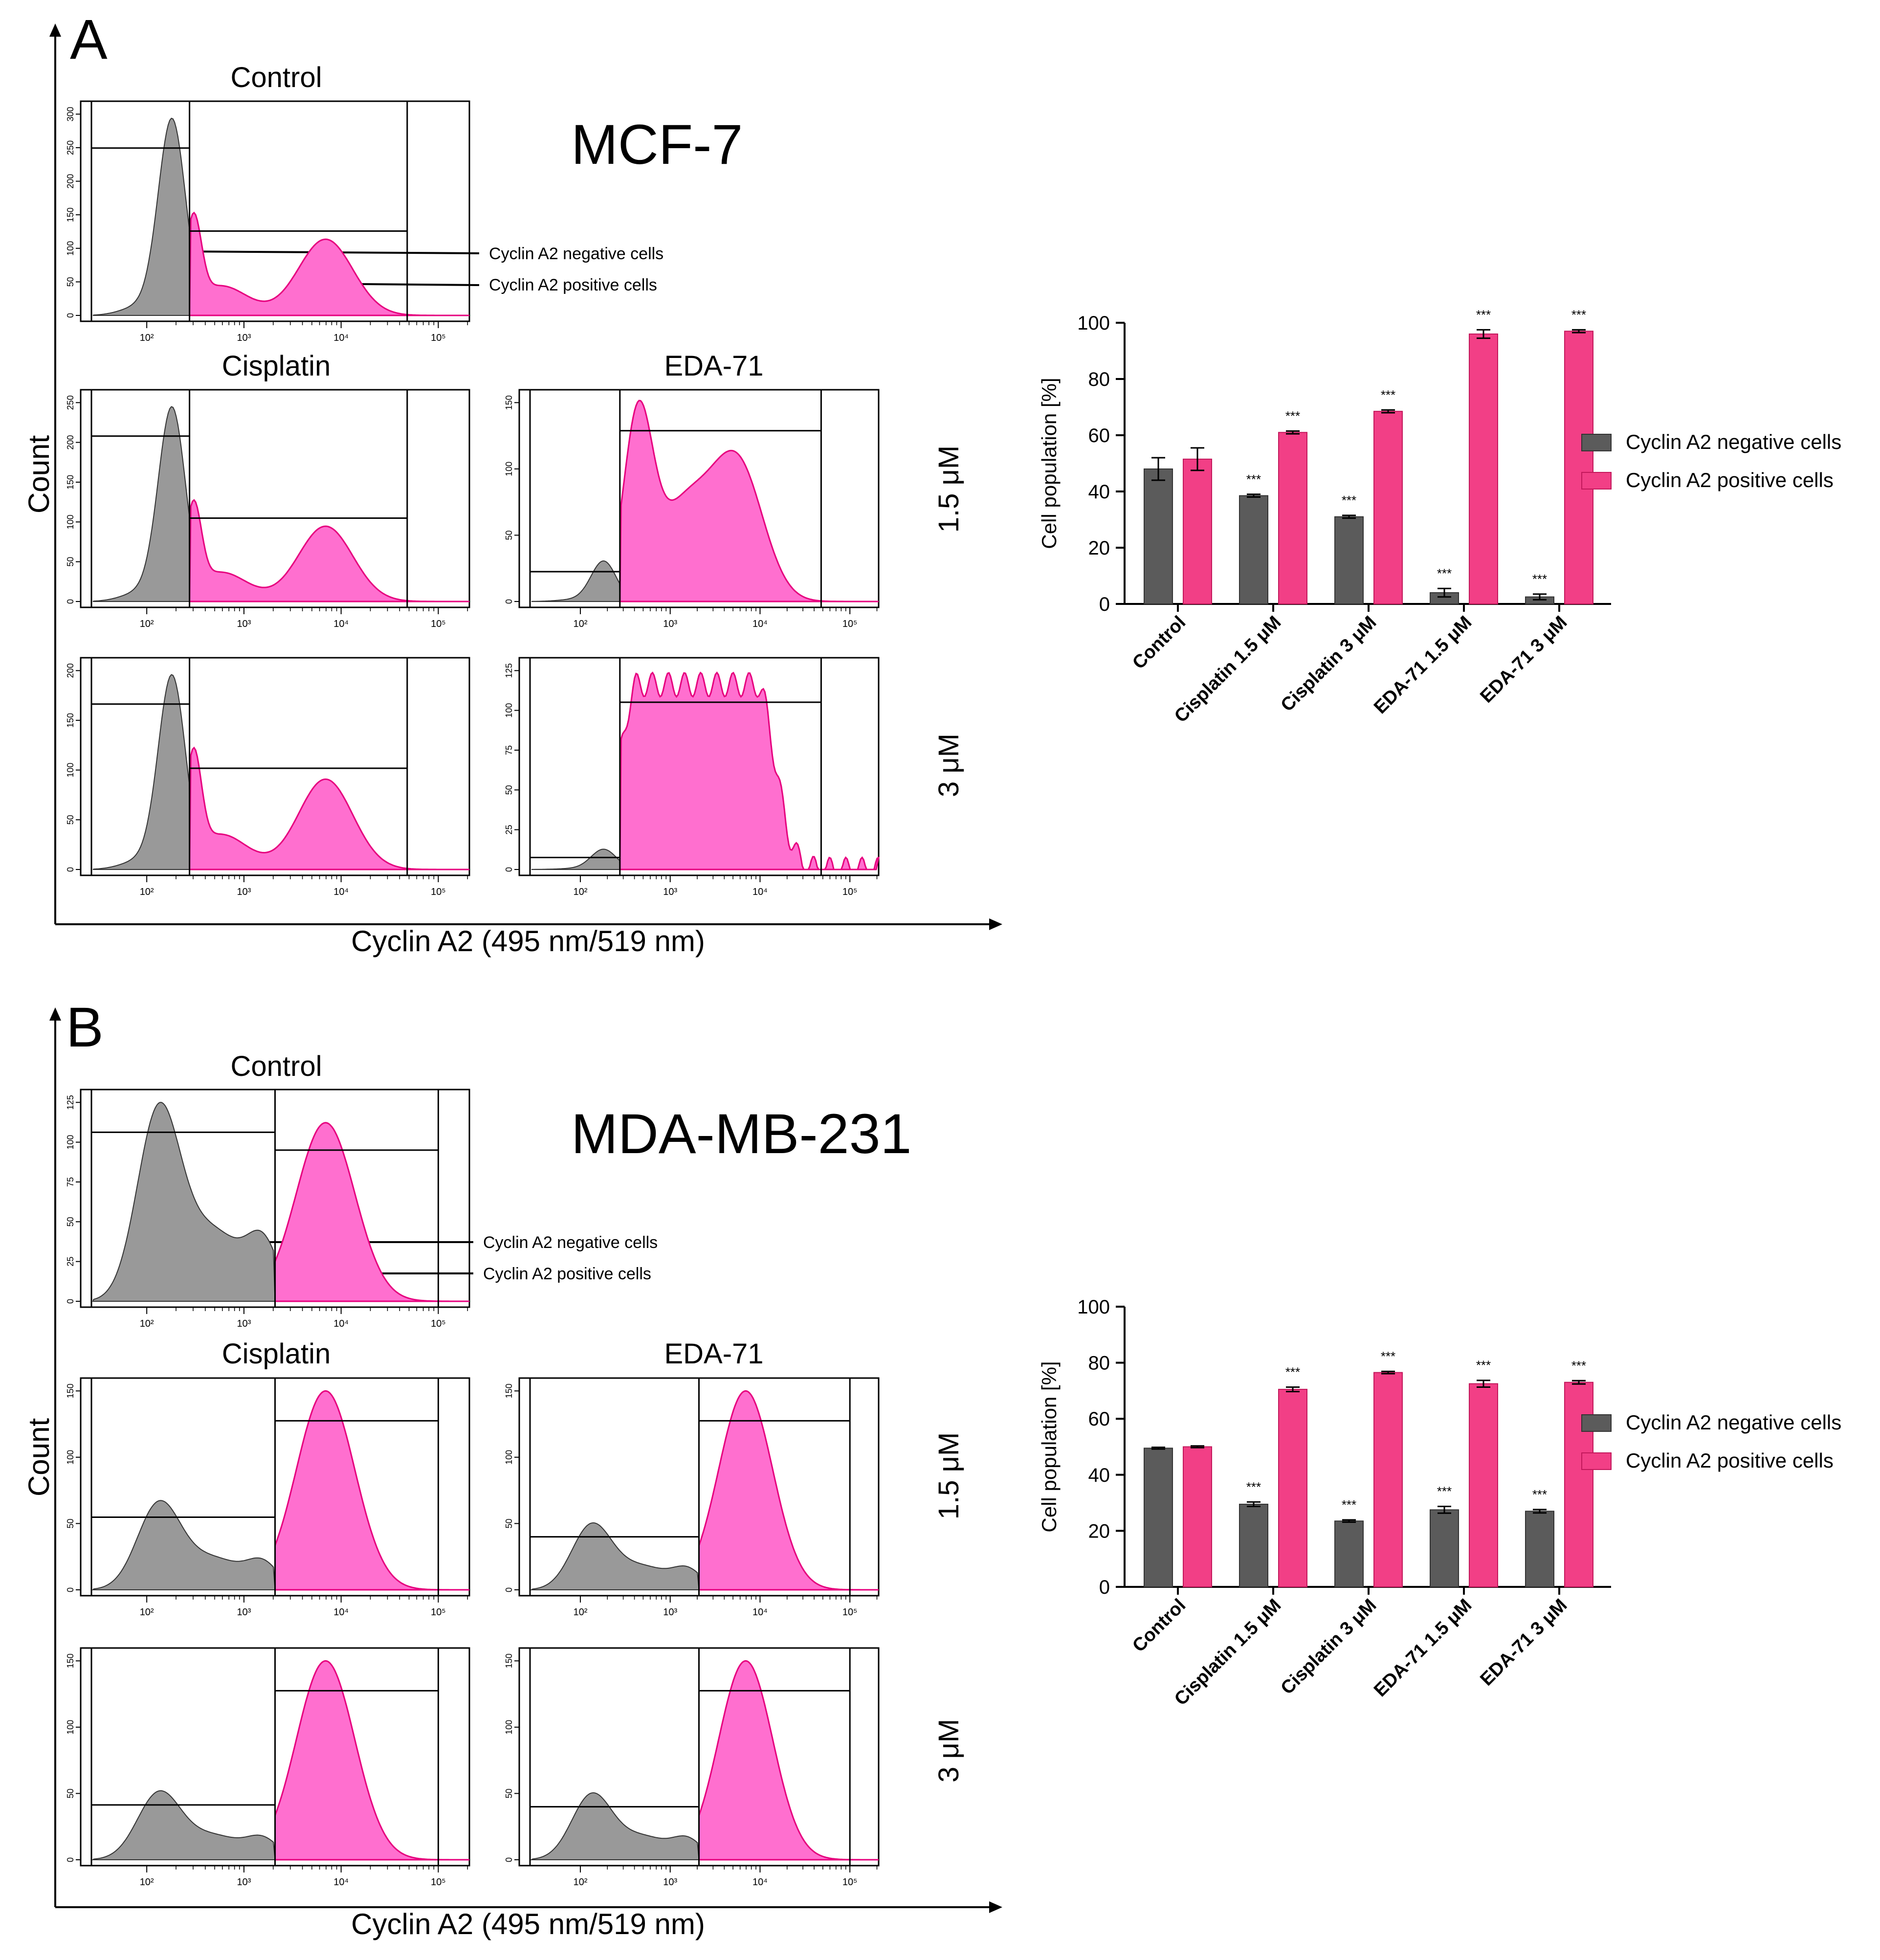  I want to click on histogram-mdamb231-control: 0 25 50 75 100 125 10² 10³ 10⁴ 10⁵, so click(268, 1209).